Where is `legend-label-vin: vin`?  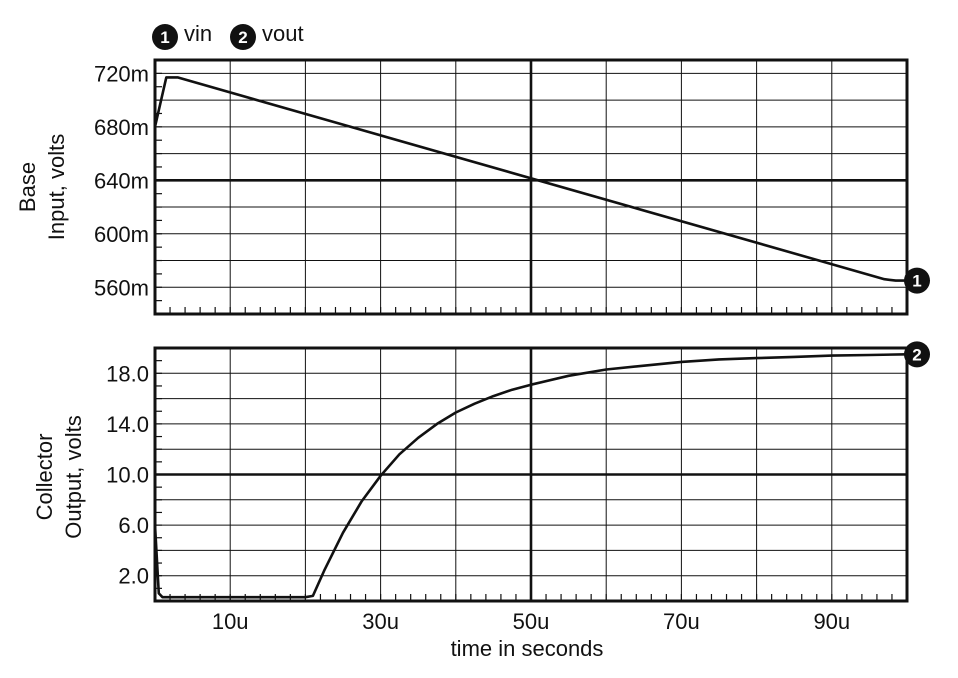
legend-label-vin: vin is located at coordinates (198, 33).